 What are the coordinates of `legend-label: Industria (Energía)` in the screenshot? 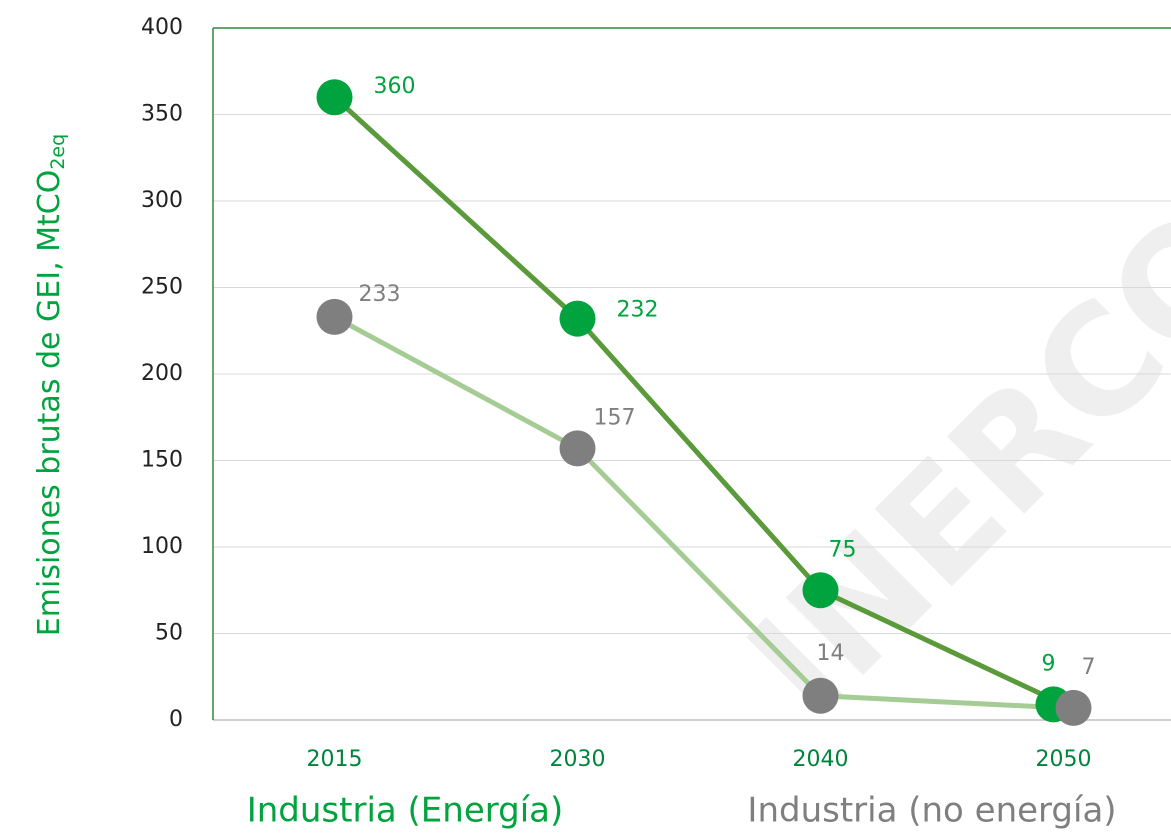 It's located at (405, 811).